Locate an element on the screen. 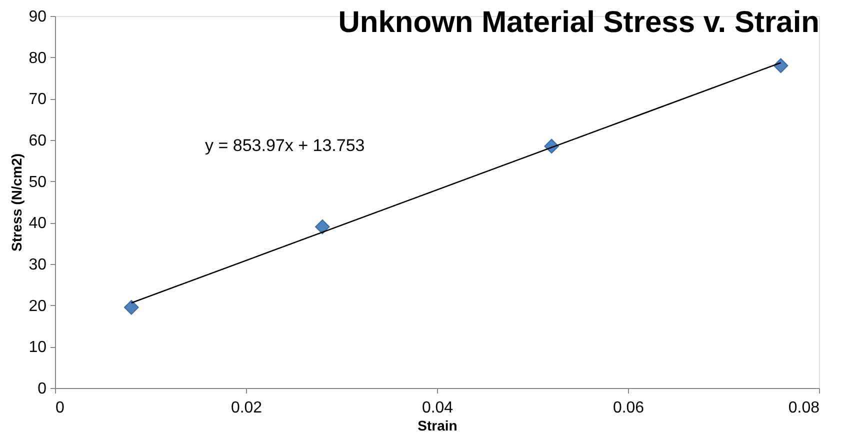 This screenshot has height=439, width=868. y-tick-label: 30 is located at coordinates (37, 265).